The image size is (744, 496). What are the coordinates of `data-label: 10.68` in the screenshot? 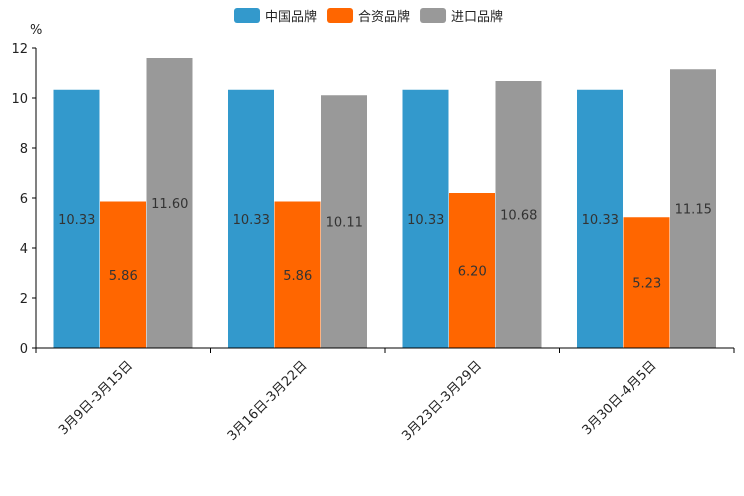 It's located at (518, 216).